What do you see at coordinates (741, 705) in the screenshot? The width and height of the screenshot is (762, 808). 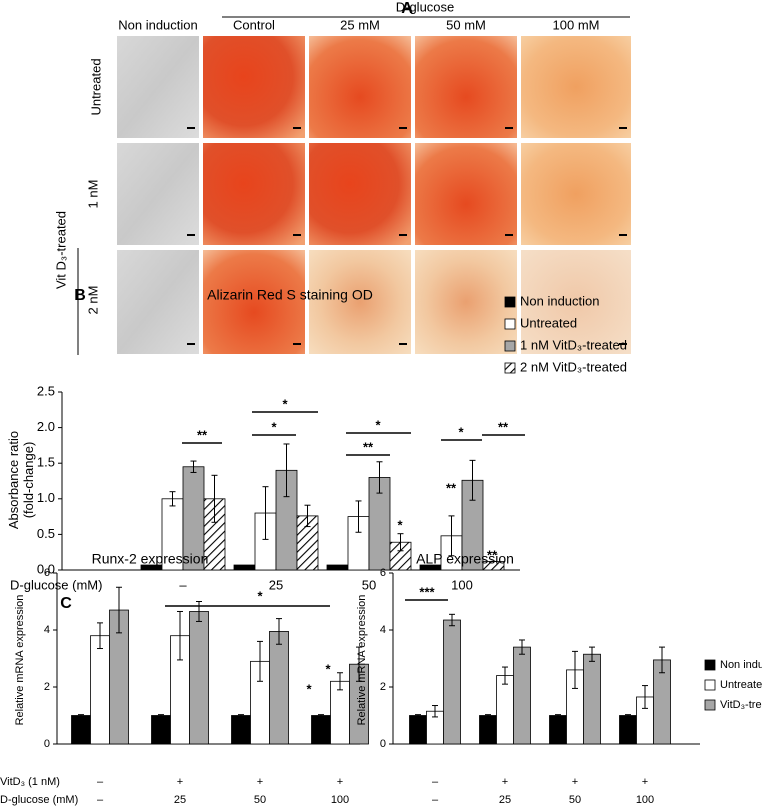 I see `legend-label: VitD₃-treated` at bounding box center [741, 705].